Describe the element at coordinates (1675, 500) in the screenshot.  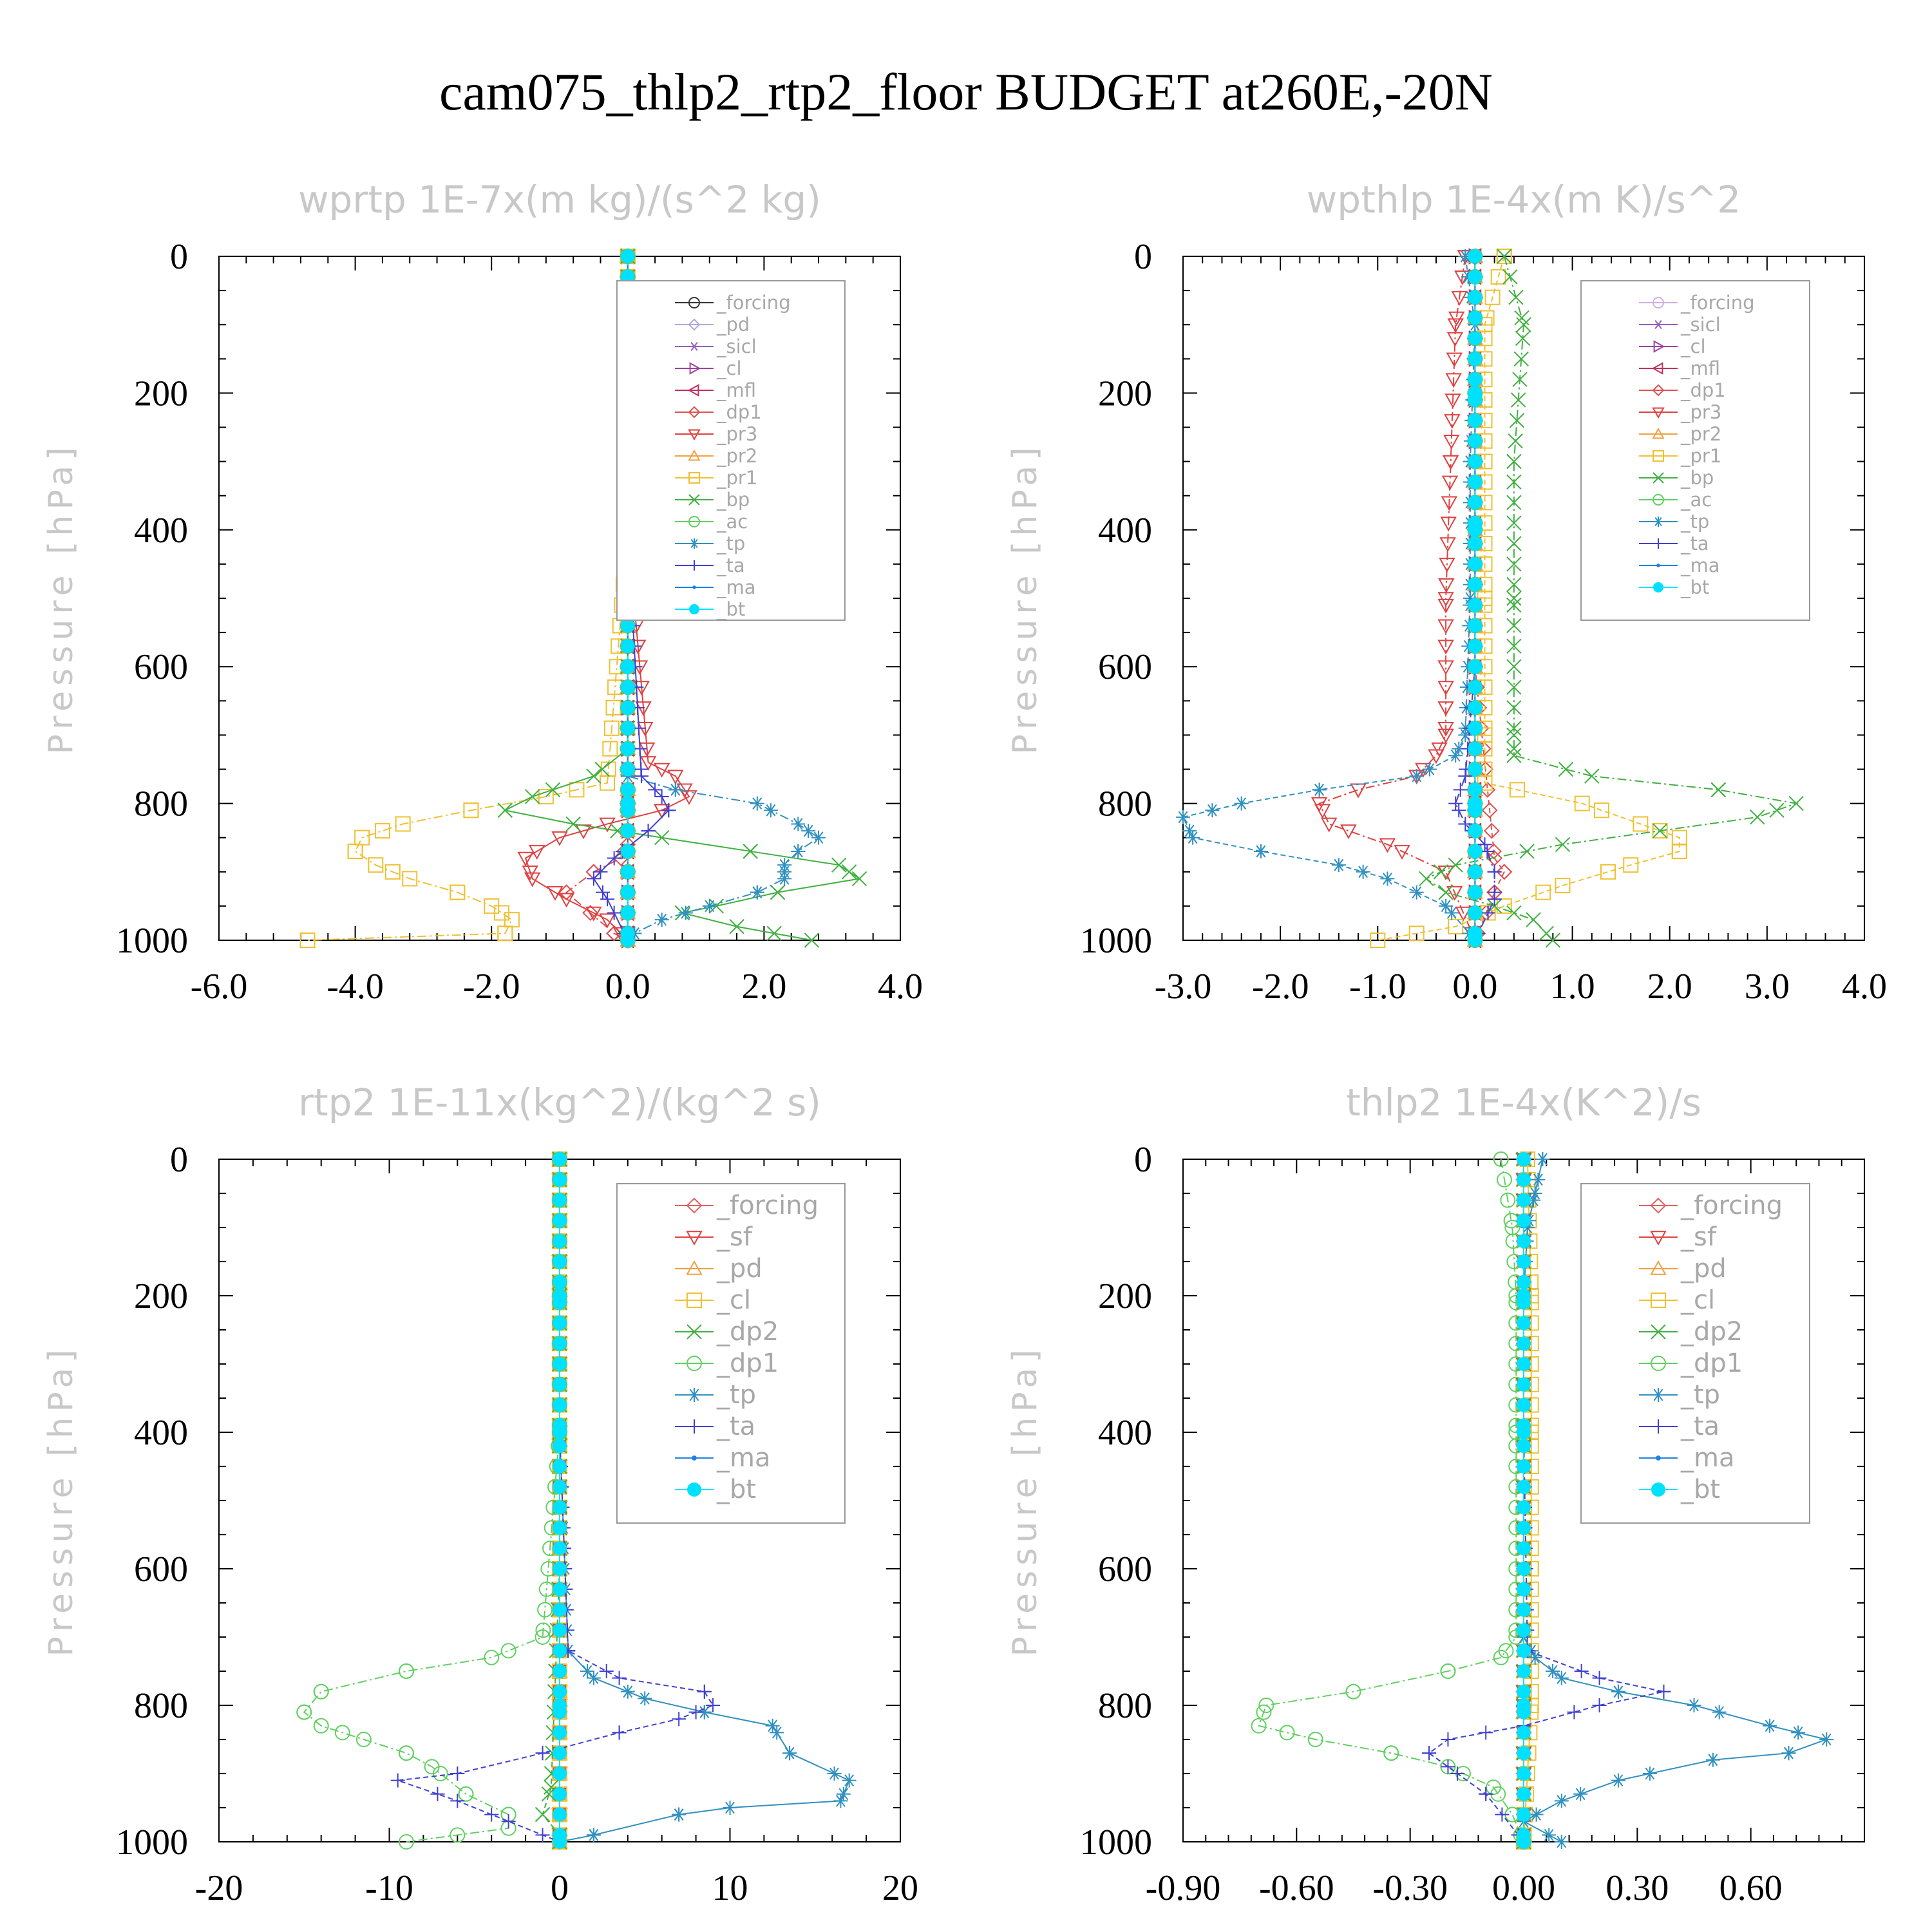
I see `legend-entry: _ac` at that location.